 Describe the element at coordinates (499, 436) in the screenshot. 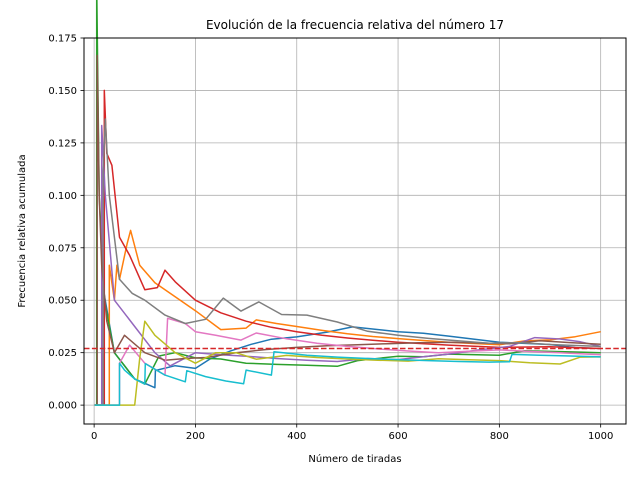

I see `x-tick-label: 800` at that location.